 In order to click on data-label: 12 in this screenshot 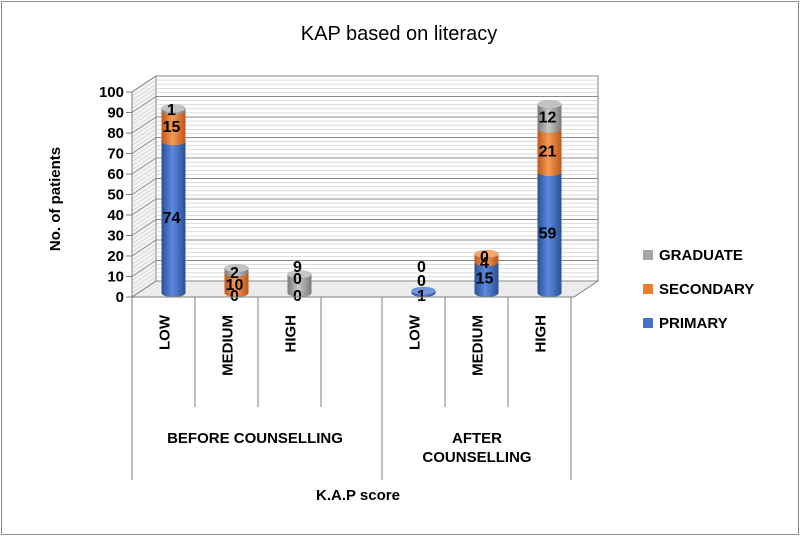, I will do `click(548, 118)`.